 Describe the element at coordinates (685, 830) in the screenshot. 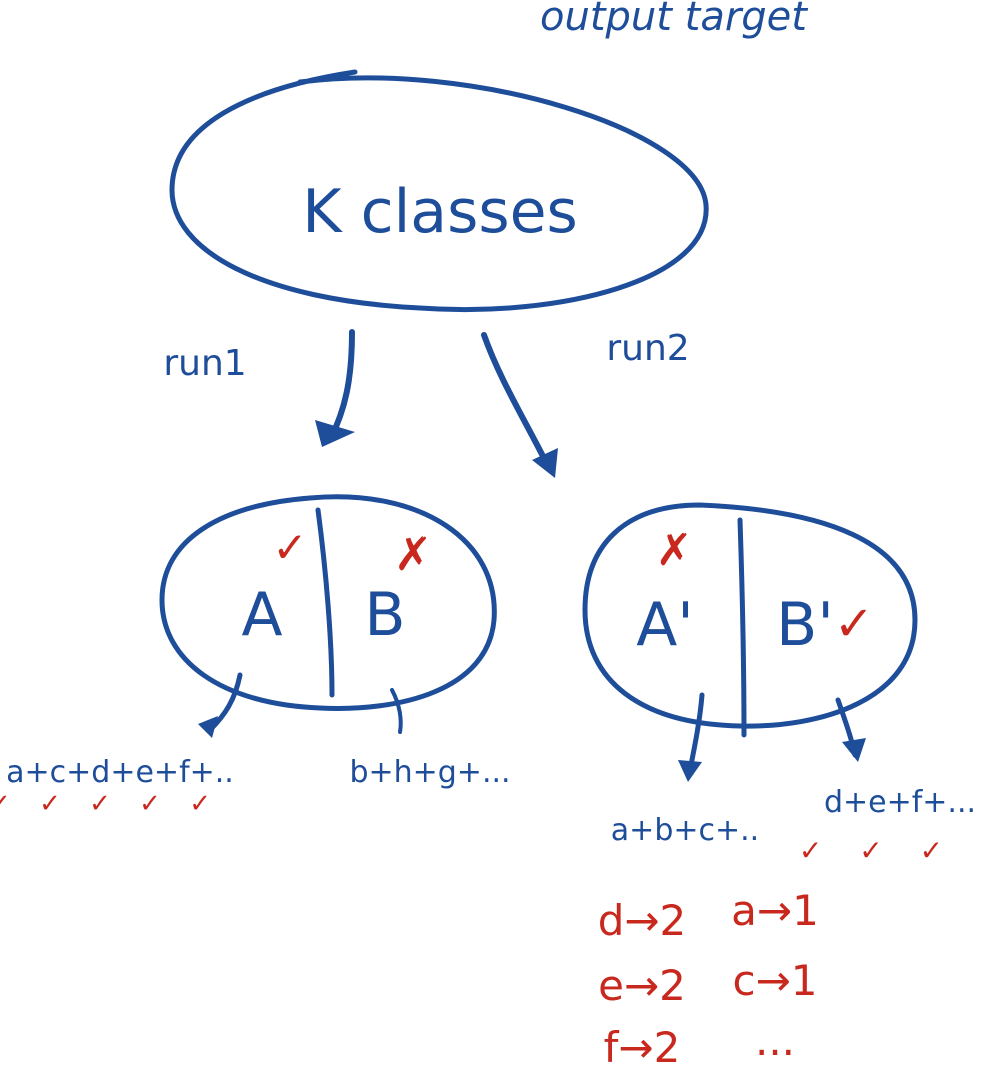

I see `run2-a-sum: a+b+c+..` at that location.